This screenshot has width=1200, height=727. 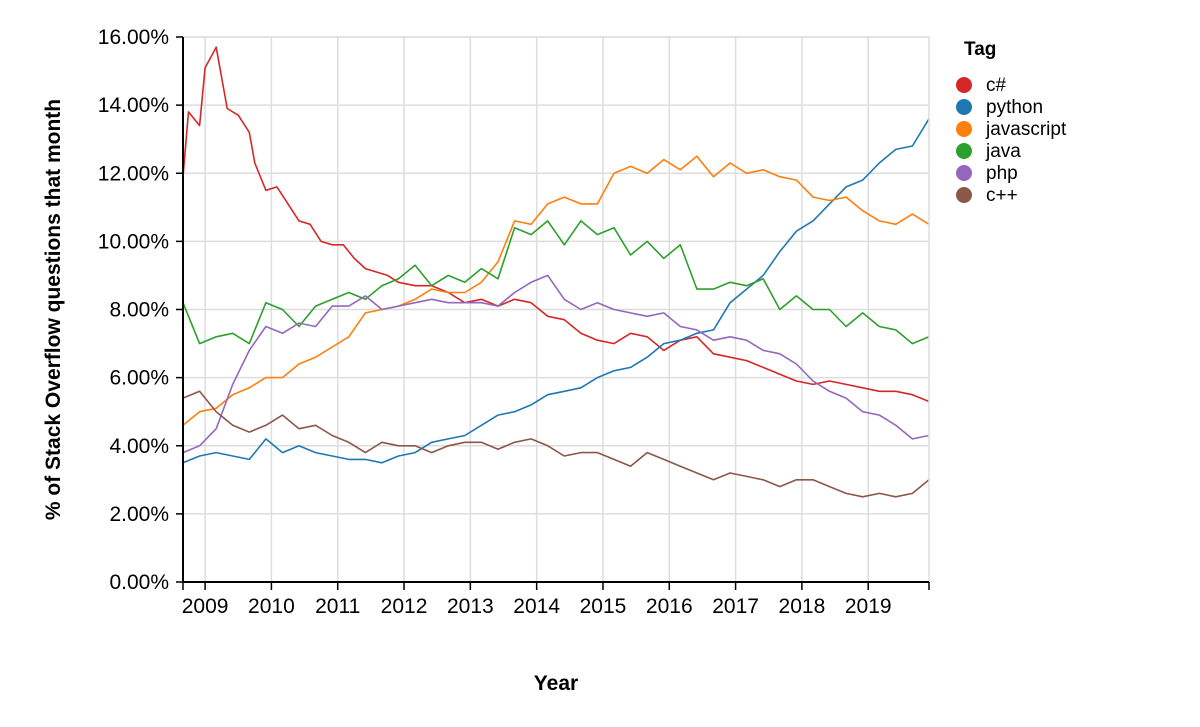 I want to click on x-tick-label: 2016, so click(x=669, y=606).